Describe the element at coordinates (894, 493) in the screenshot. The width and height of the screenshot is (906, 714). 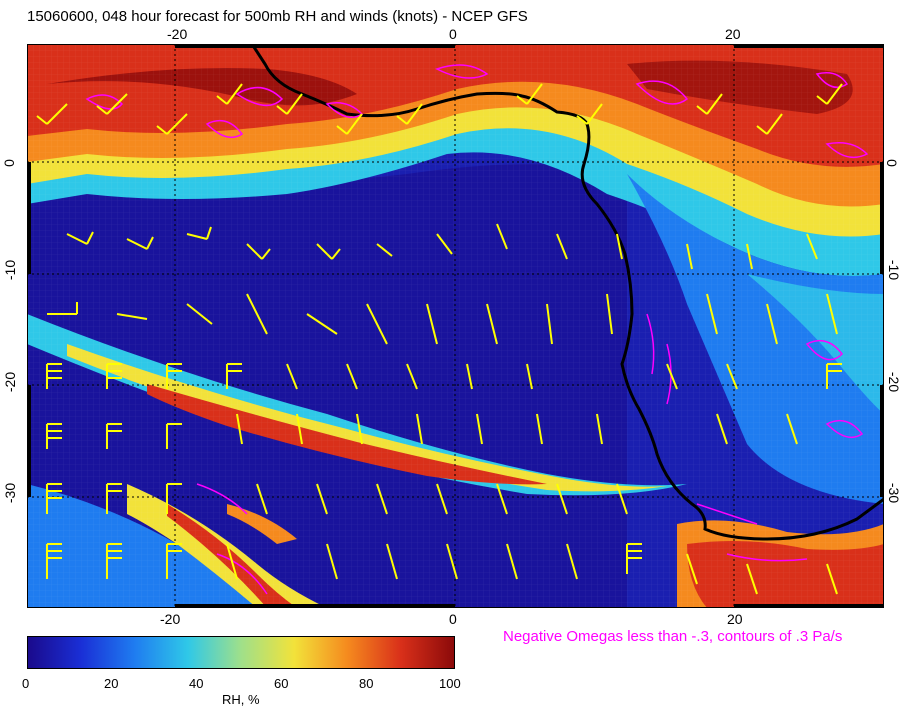
I see `right-tick-neg30: -30` at that location.